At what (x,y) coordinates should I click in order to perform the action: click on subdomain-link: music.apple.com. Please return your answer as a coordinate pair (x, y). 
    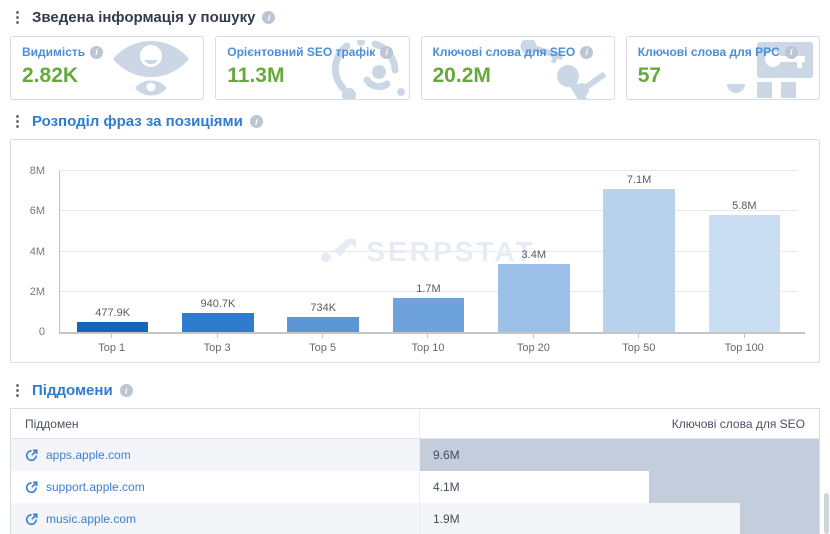
    Looking at the image, I should click on (91, 519).